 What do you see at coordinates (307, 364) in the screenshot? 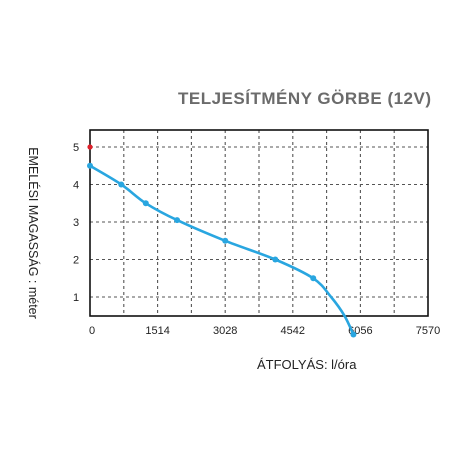
I see `x-axis-label: ÁTFOLYÁS: l/óra` at bounding box center [307, 364].